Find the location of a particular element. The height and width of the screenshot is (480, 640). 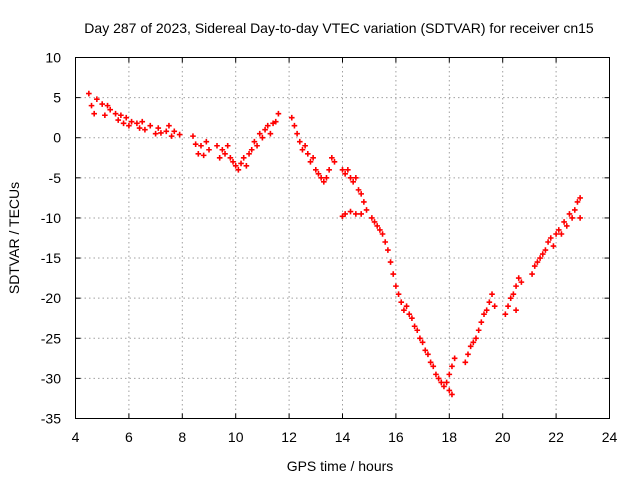

x-tick-label: 6 is located at coordinates (129, 437).